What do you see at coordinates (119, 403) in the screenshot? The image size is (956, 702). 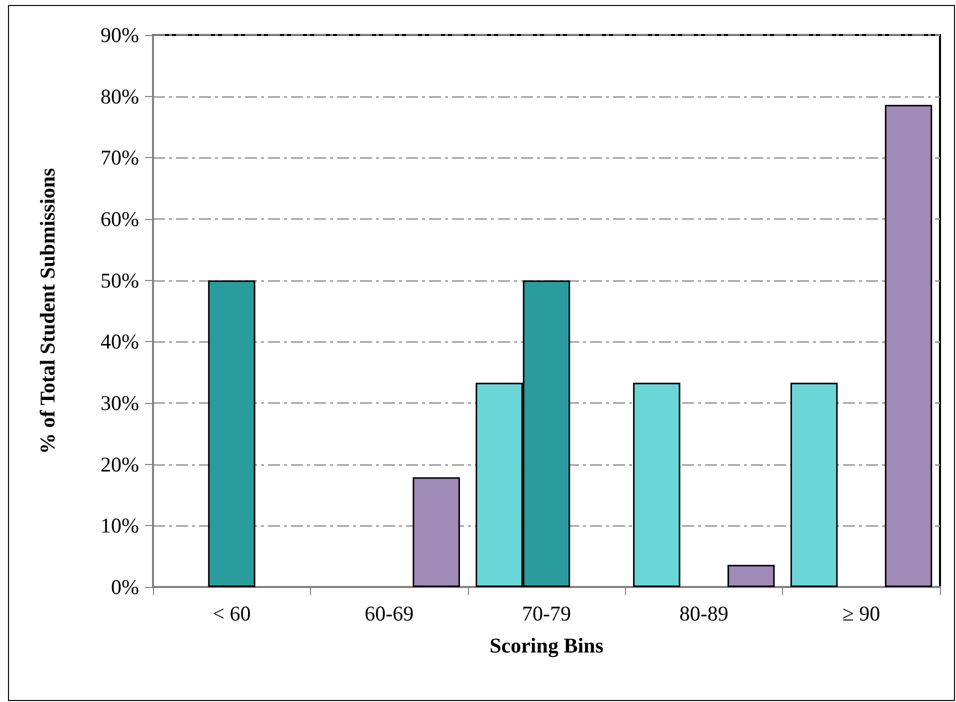 I see `y-tick-label: 30%` at bounding box center [119, 403].